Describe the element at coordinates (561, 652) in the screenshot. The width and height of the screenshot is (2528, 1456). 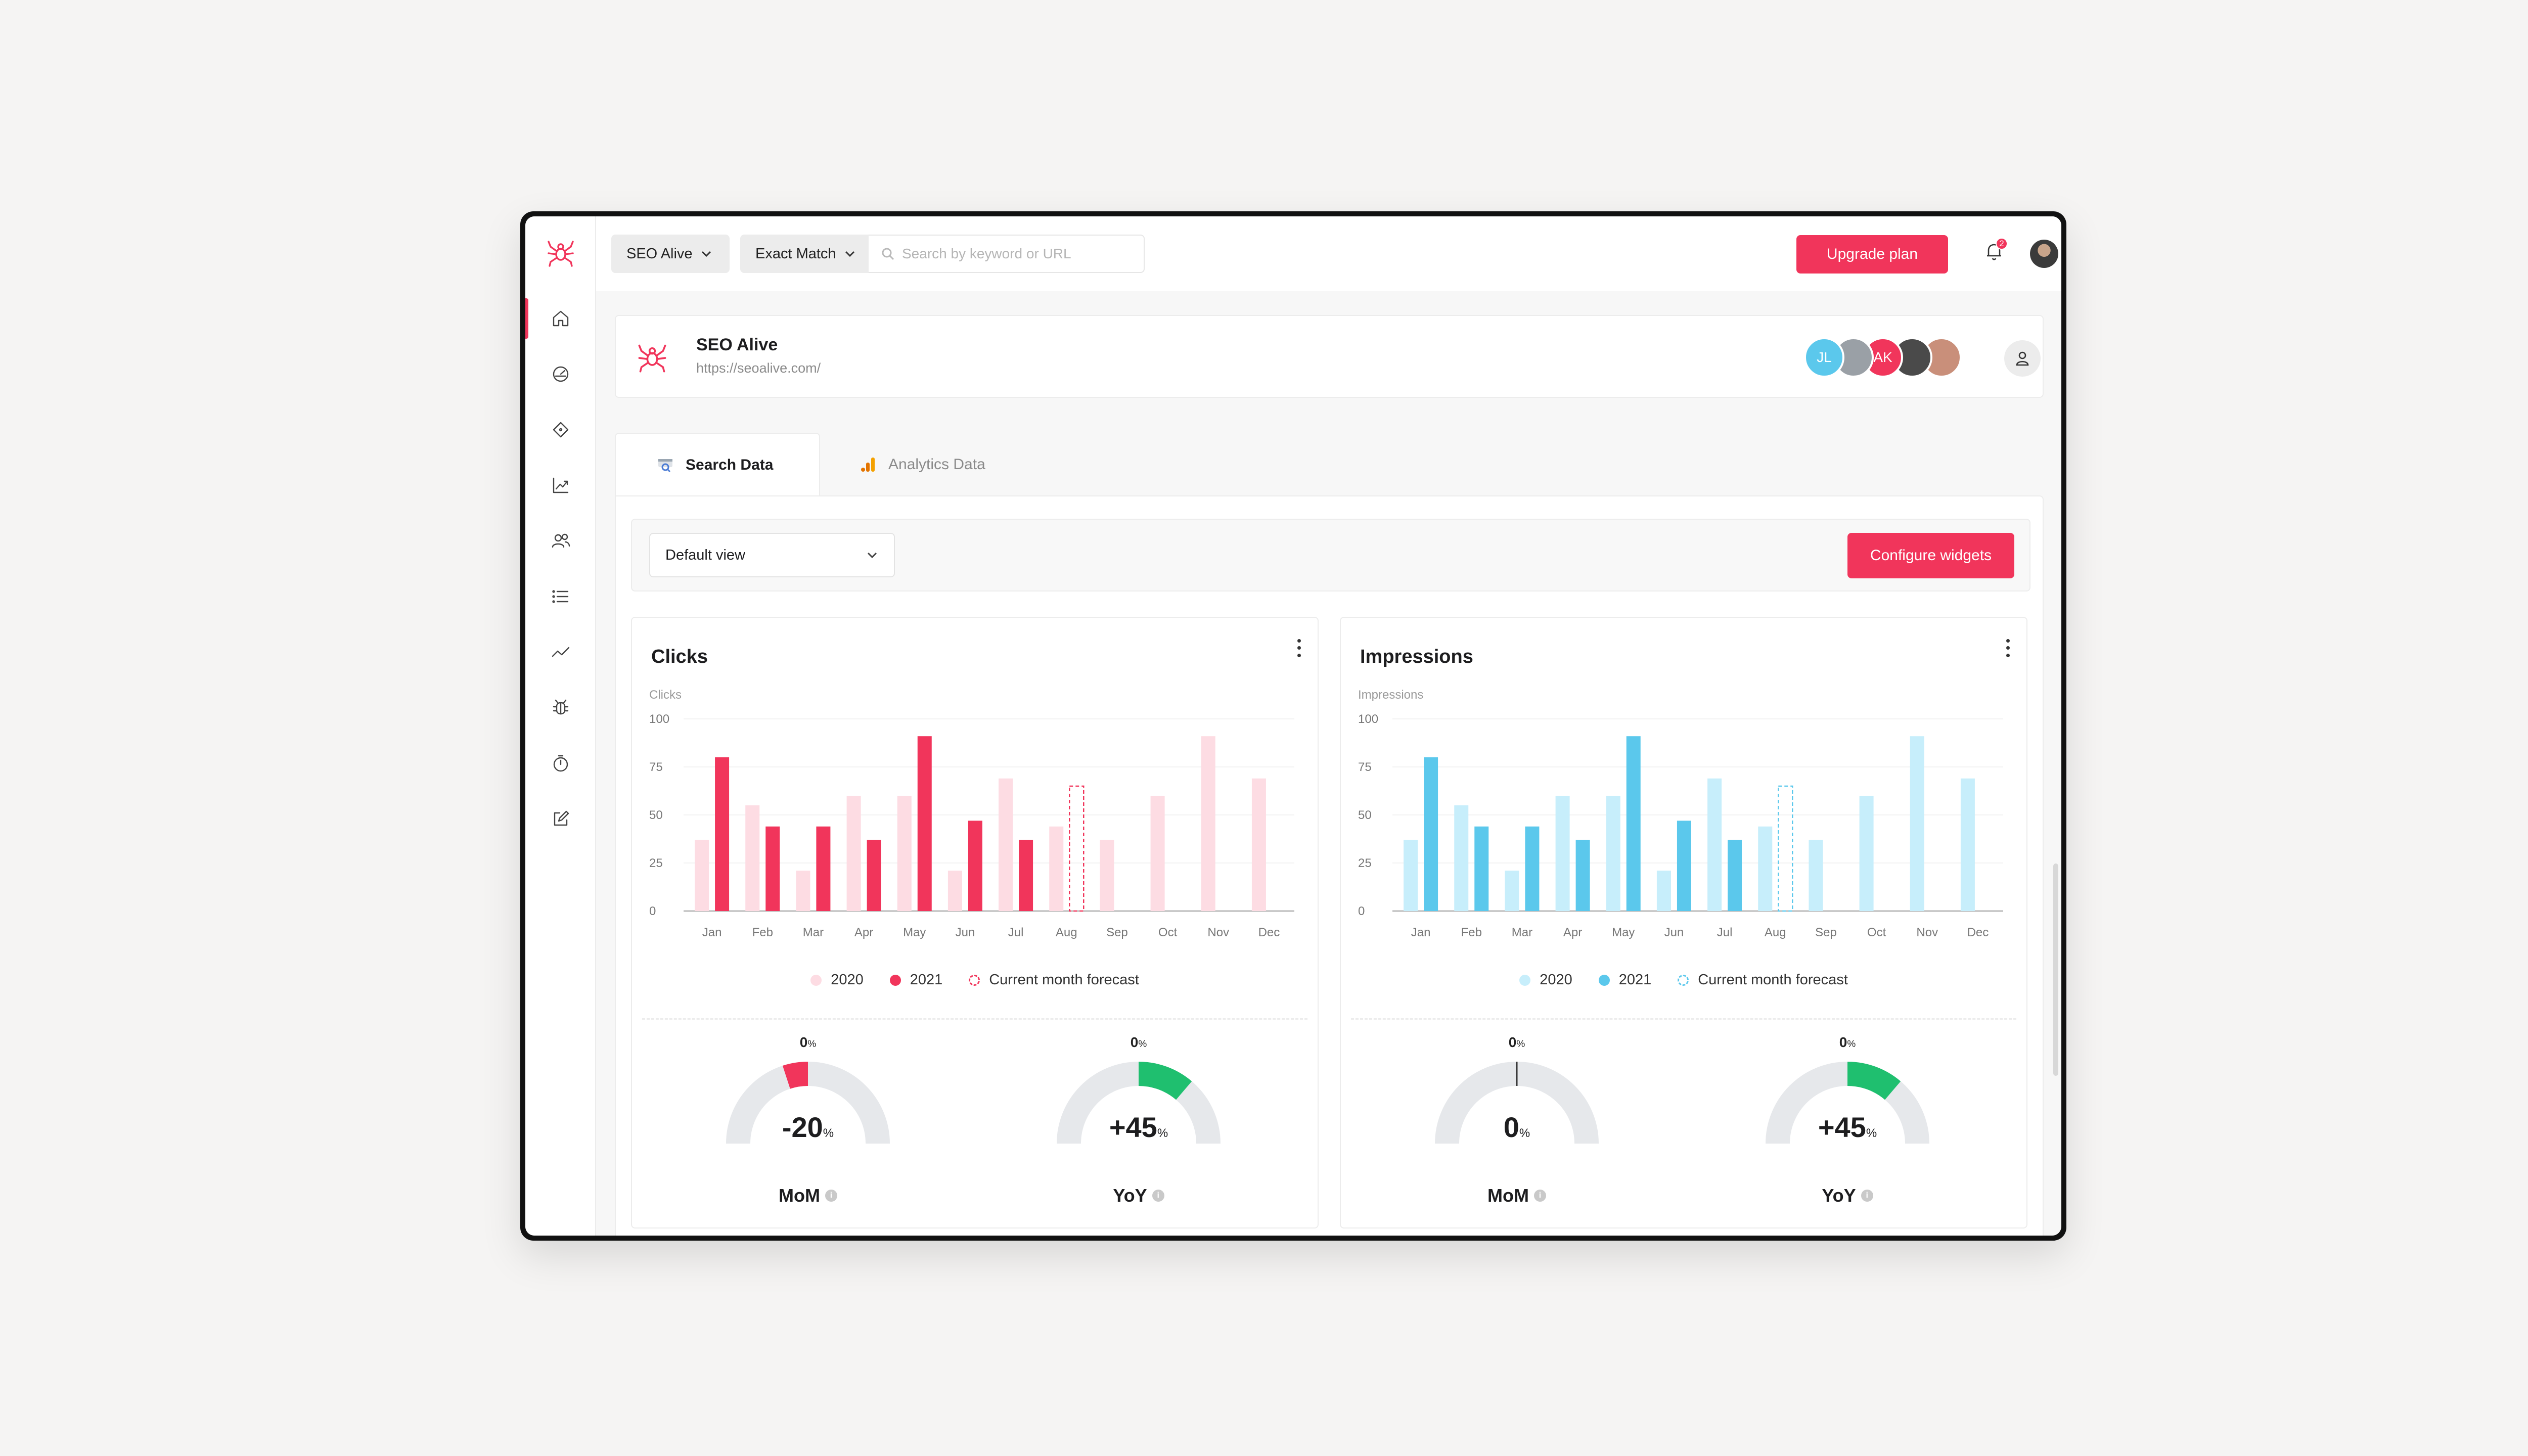
I see `sidebar-item-activity` at that location.